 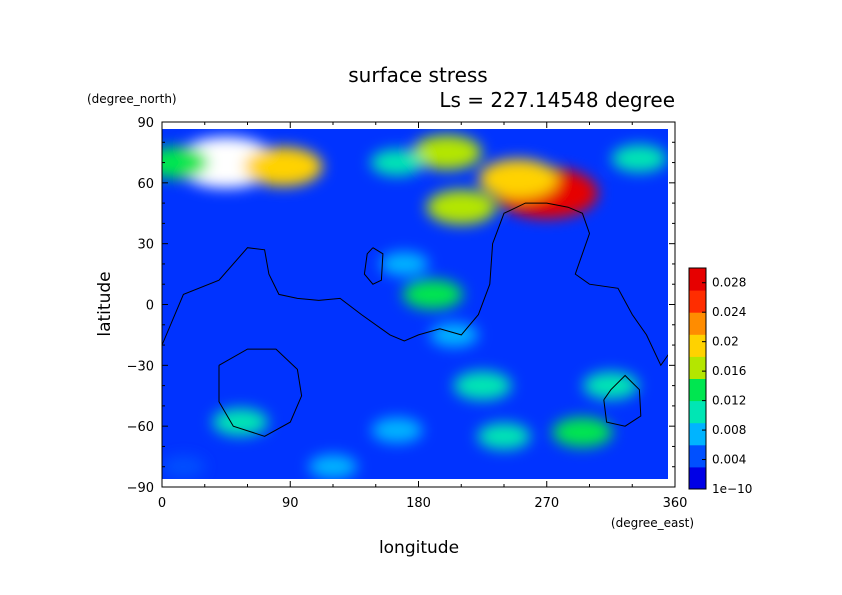 I want to click on colorbar-tick-label: 0.012, so click(x=729, y=401).